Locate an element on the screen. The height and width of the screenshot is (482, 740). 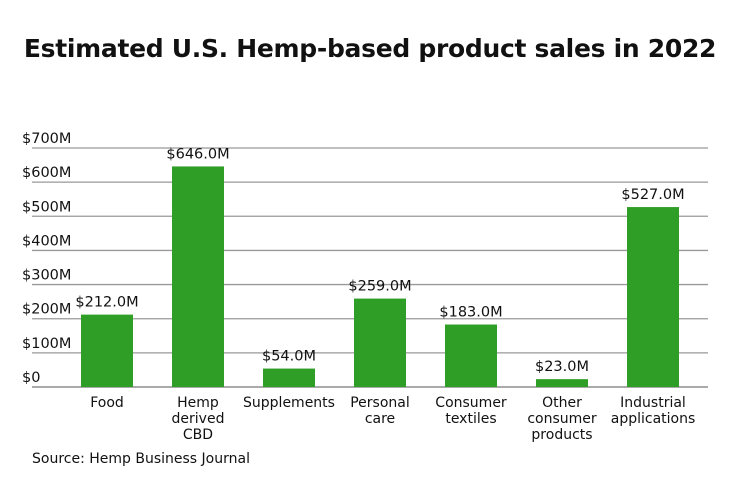
category-label-line: Food is located at coordinates (107, 403).